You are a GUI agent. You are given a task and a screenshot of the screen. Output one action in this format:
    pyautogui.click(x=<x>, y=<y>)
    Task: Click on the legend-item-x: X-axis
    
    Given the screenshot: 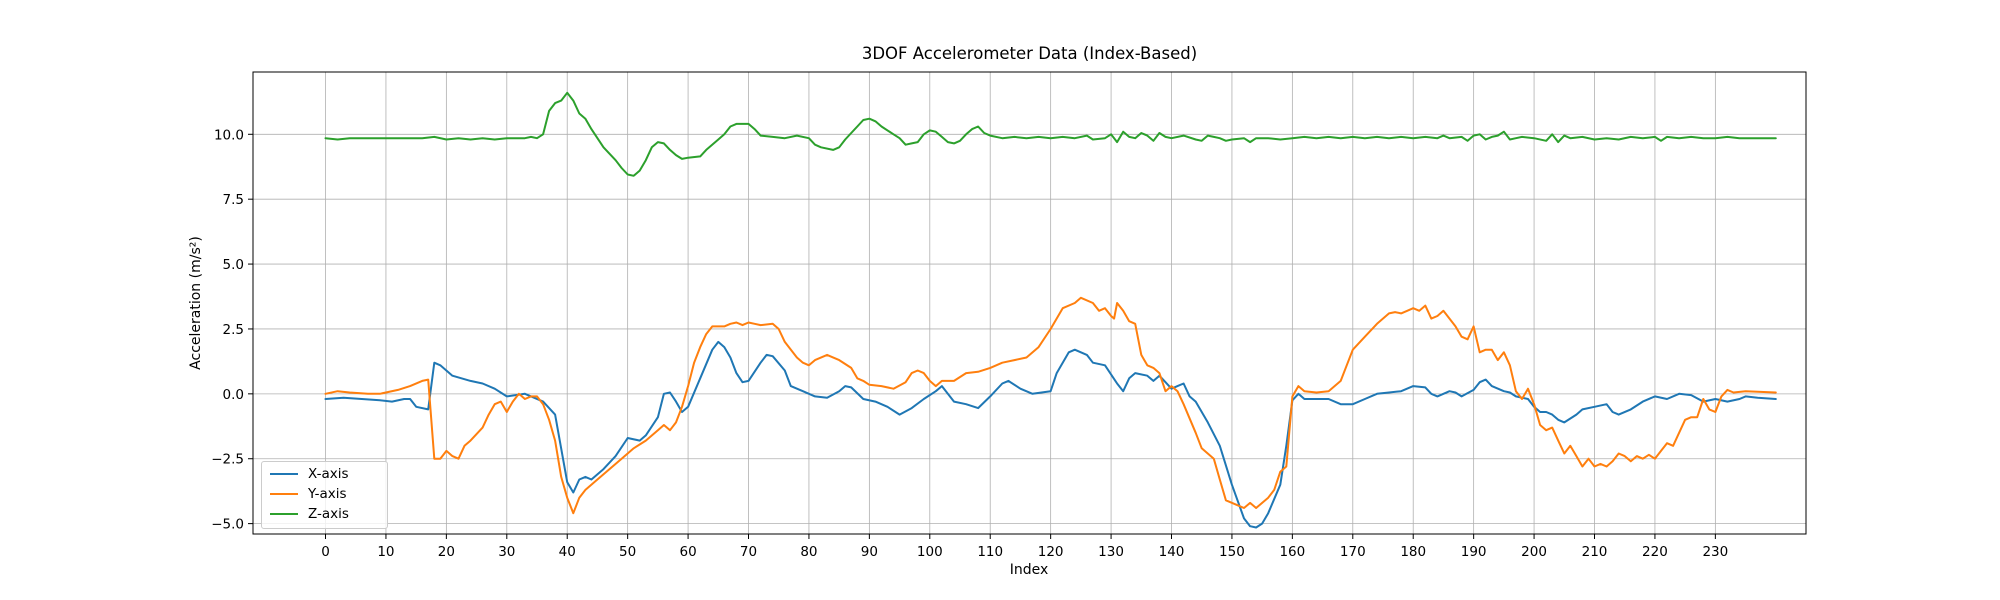 What is the action you would take?
    pyautogui.click(x=309, y=474)
    